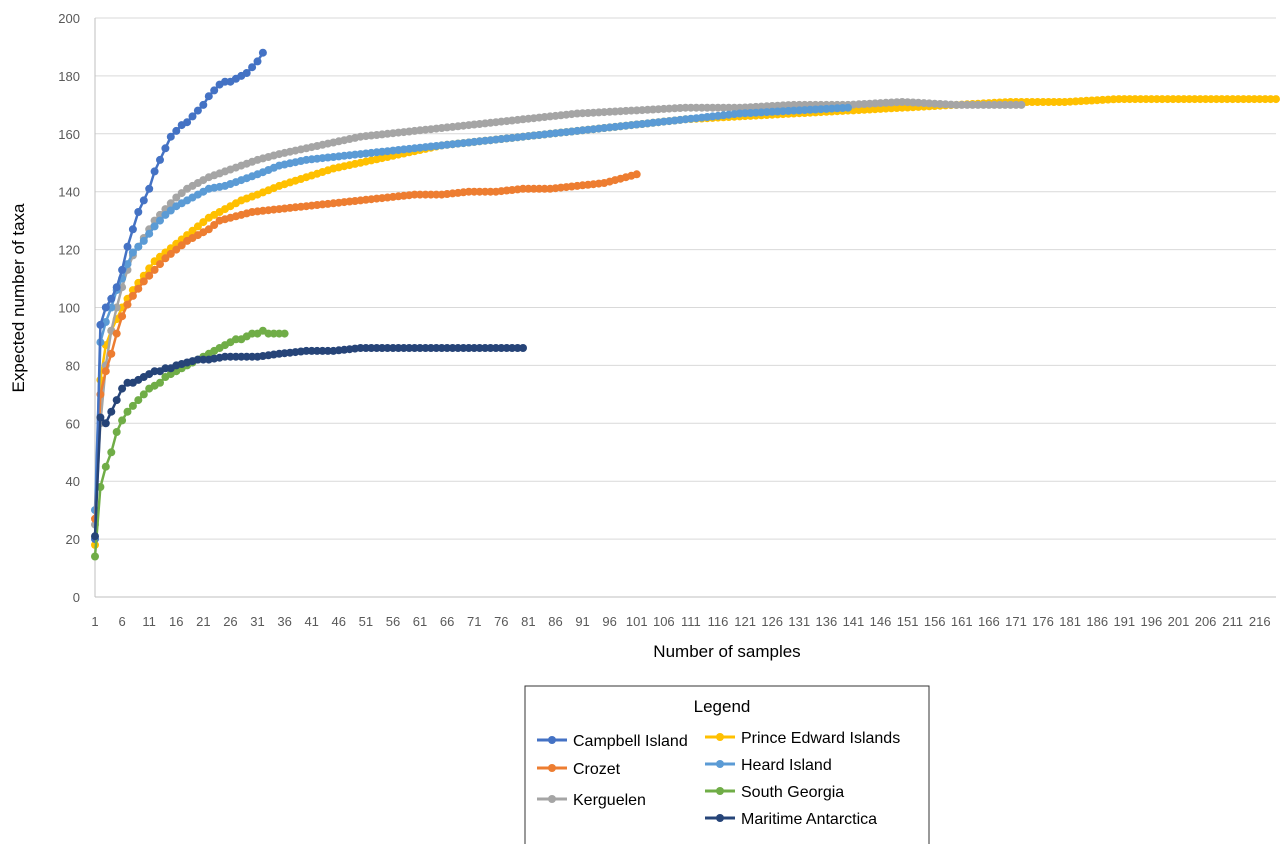 The image size is (1282, 844). What do you see at coordinates (691, 621) in the screenshot?
I see `x-tick-label: 111` at bounding box center [691, 621].